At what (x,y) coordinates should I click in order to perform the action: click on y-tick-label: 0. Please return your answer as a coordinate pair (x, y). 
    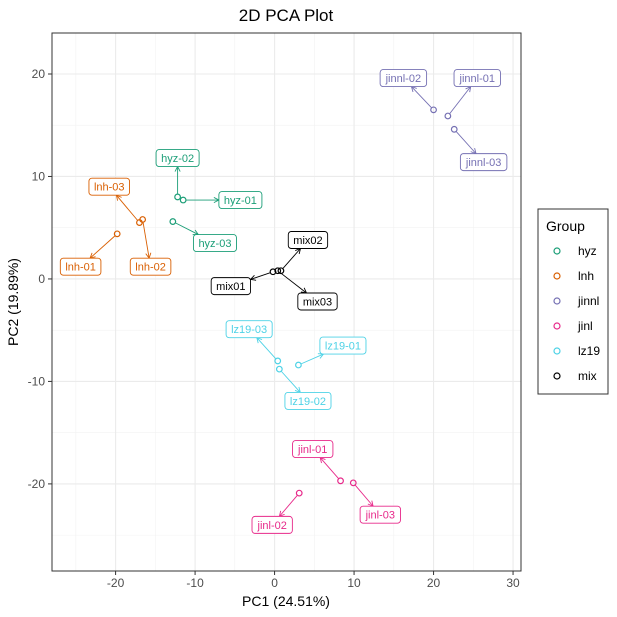
    Looking at the image, I should click on (41, 279).